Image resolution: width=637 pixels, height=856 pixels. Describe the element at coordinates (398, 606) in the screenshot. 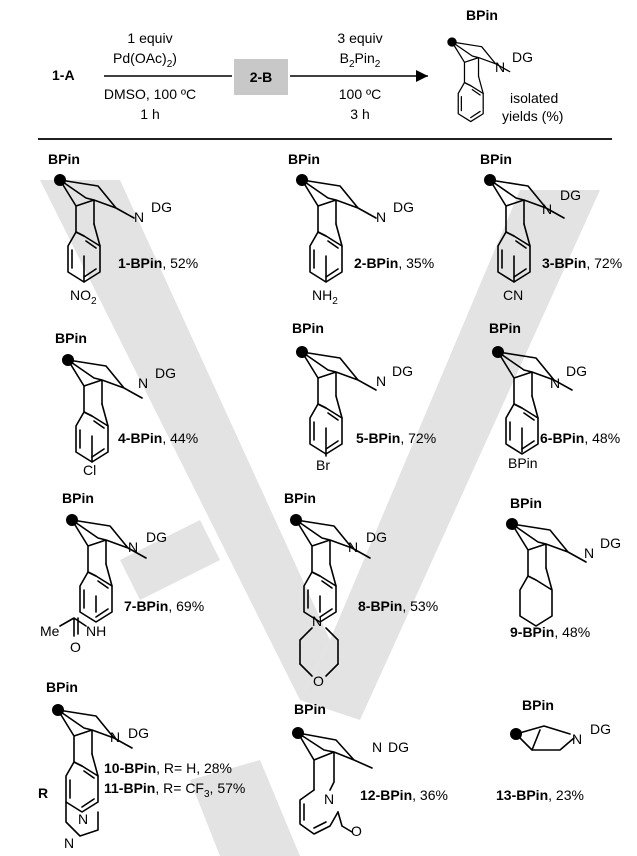

I see `compound-caption: 8-BPin, 53%` at that location.